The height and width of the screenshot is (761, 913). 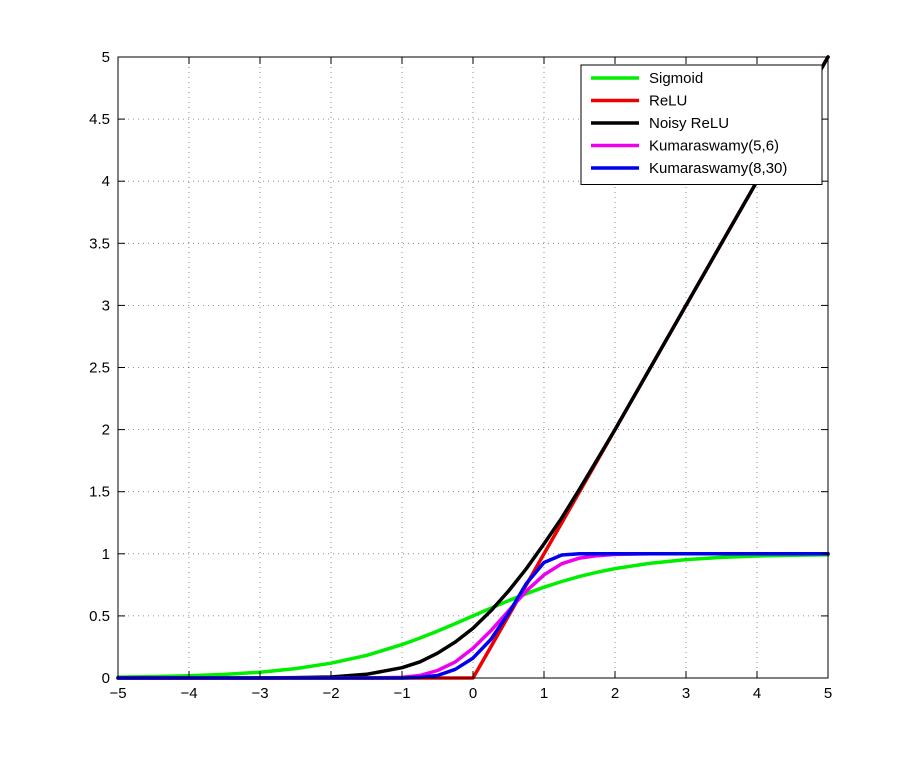 I want to click on legend-label: ReLU, so click(x=668, y=101).